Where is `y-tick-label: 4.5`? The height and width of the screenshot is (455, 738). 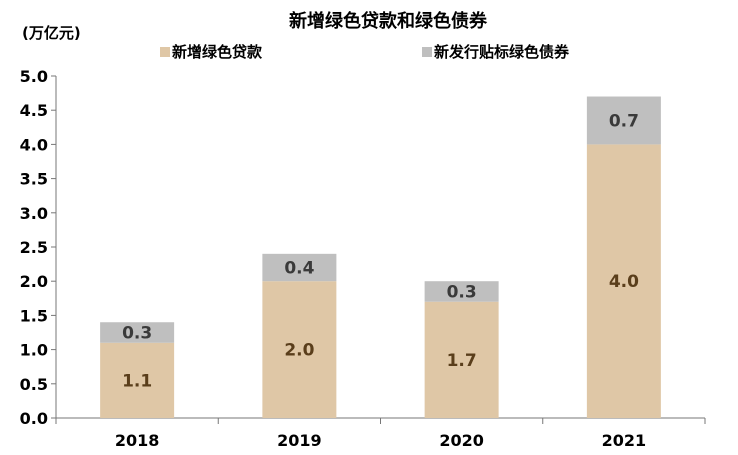 y-tick-label: 4.5 is located at coordinates (34, 110).